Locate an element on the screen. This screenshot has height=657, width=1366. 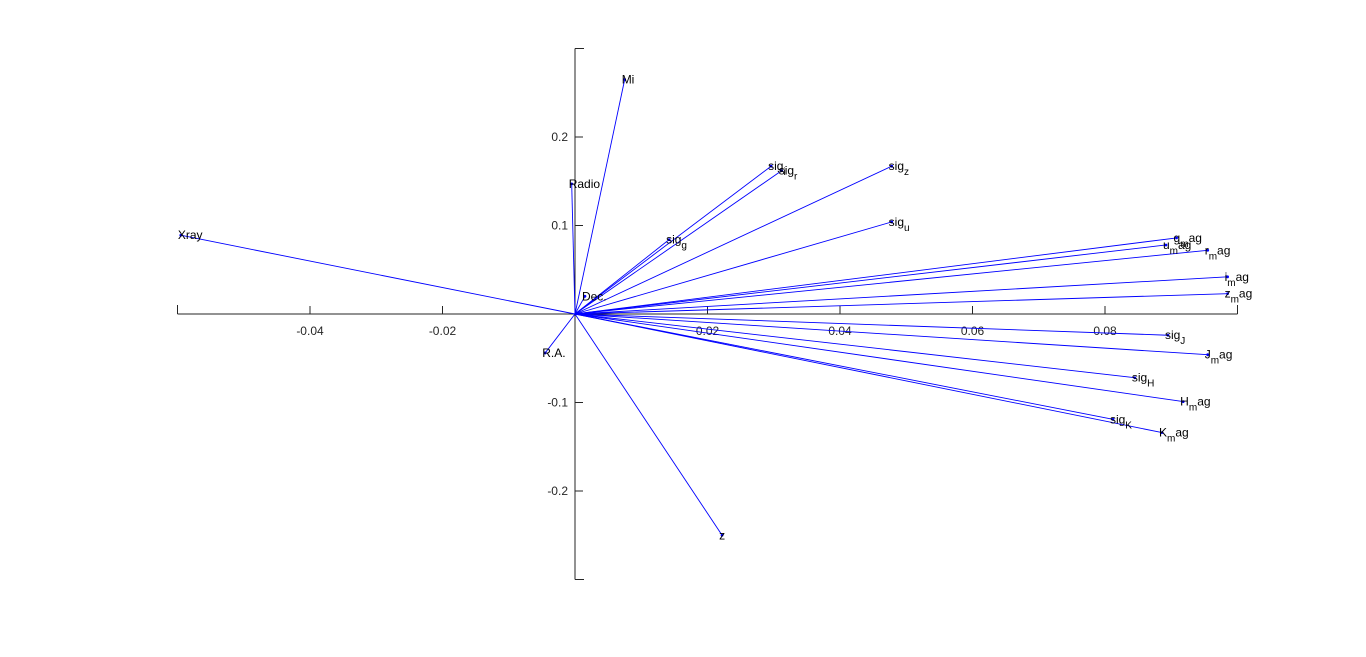
x-tick-label: 0.02 is located at coordinates (708, 331).